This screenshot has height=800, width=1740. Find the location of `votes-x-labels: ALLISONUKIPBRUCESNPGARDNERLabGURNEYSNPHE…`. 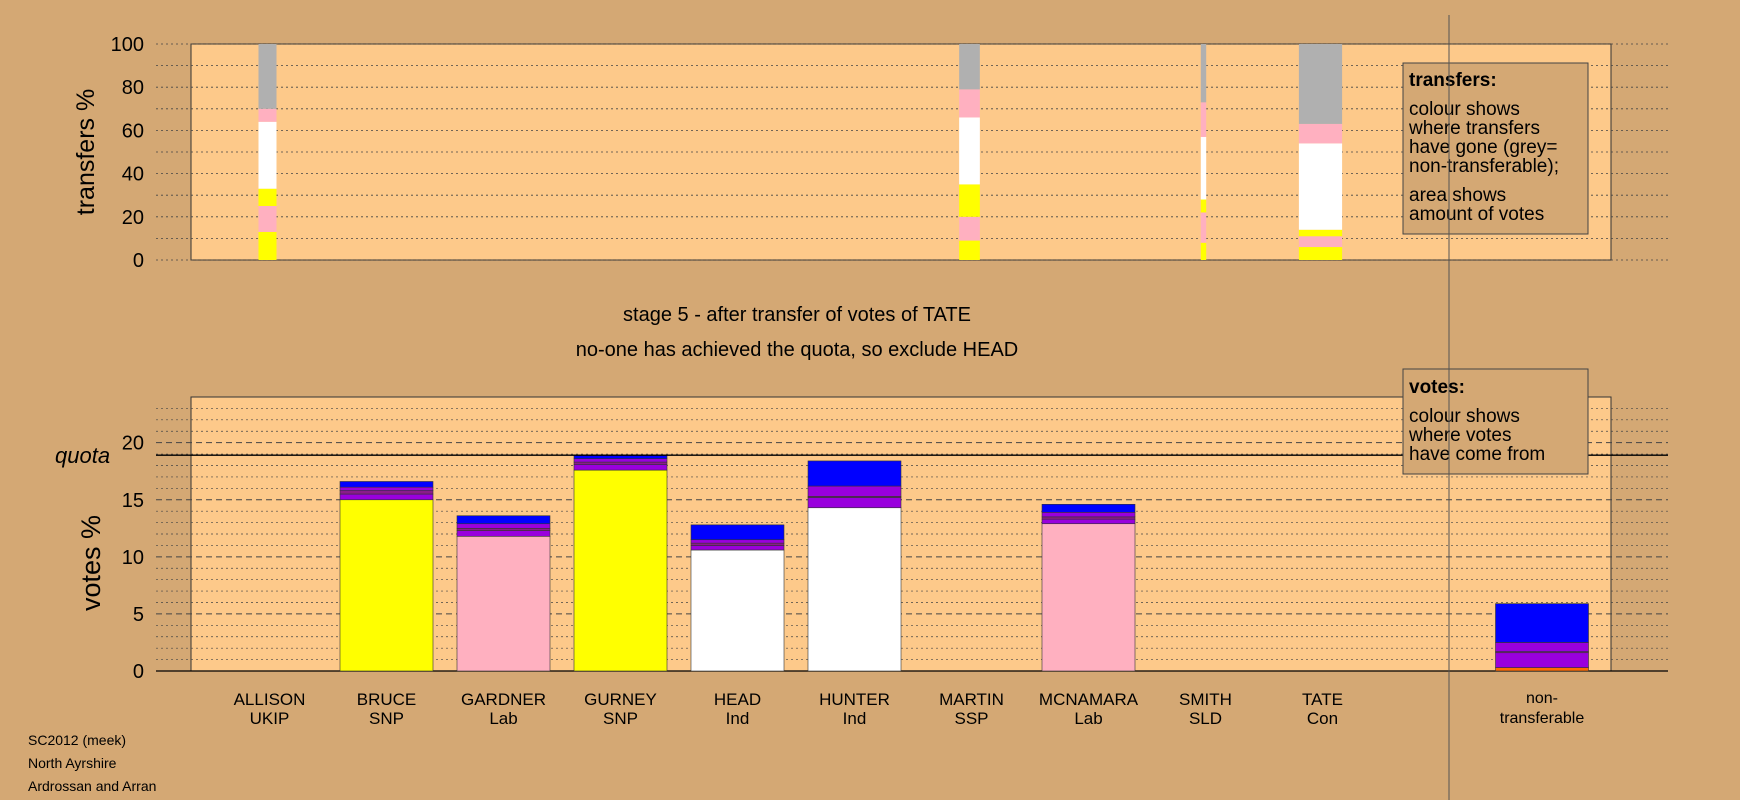

votes-x-labels: ALLISONUKIPBRUCESNPGARDNERLabGURNEYSNPHE… is located at coordinates (909, 709).